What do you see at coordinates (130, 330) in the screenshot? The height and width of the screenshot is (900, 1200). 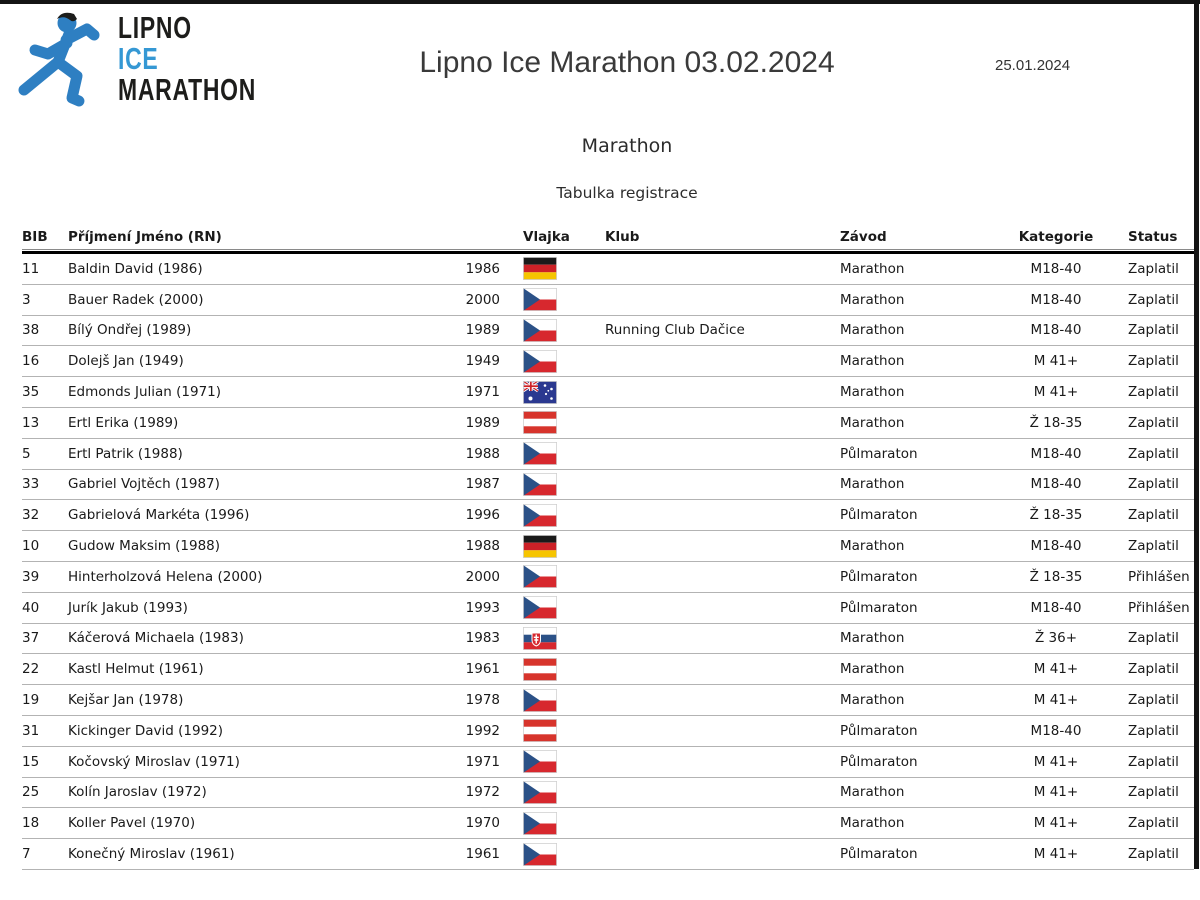 I see `name-cell: Bílý Ondřej (1989)` at bounding box center [130, 330].